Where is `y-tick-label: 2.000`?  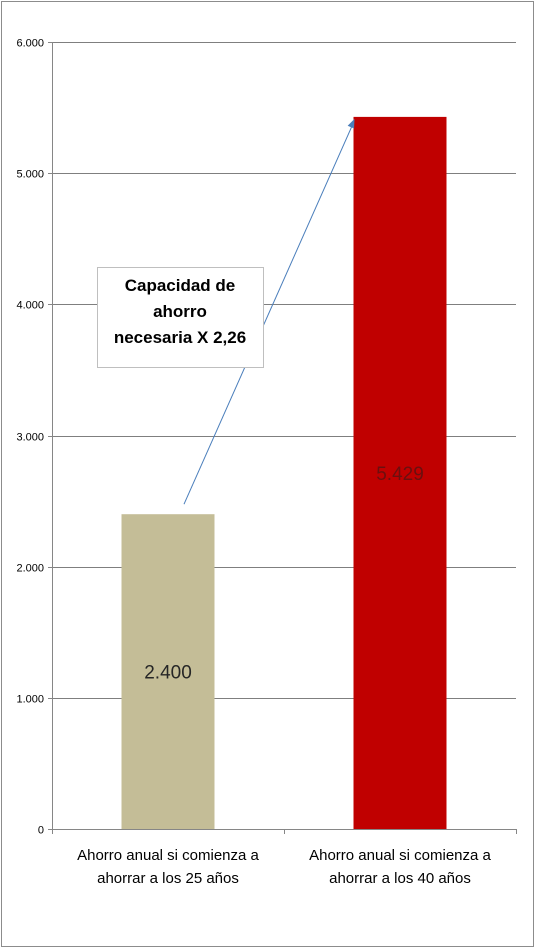
y-tick-label: 2.000 is located at coordinates (30, 569).